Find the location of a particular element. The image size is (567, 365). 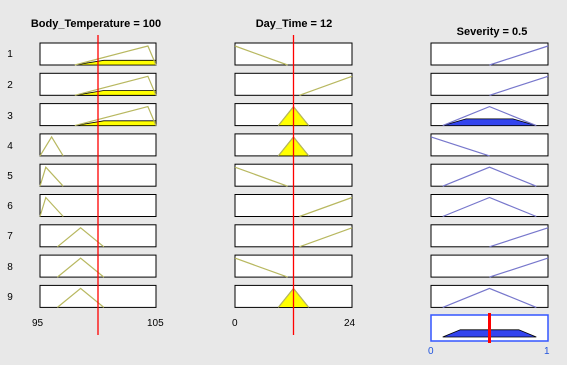

rule-number: 8 is located at coordinates (10, 267).